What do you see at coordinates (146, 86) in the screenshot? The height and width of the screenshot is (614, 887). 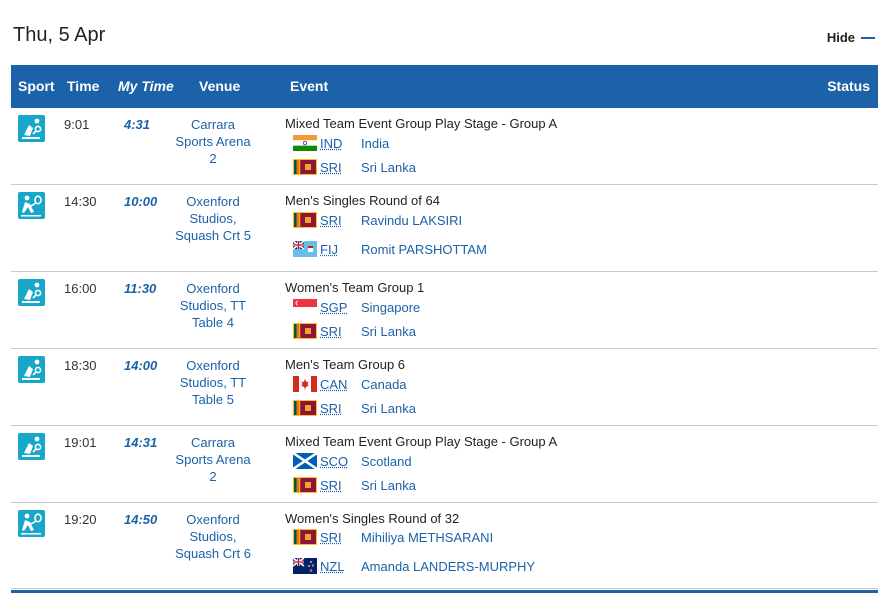 I see `column-my-time: My Time` at bounding box center [146, 86].